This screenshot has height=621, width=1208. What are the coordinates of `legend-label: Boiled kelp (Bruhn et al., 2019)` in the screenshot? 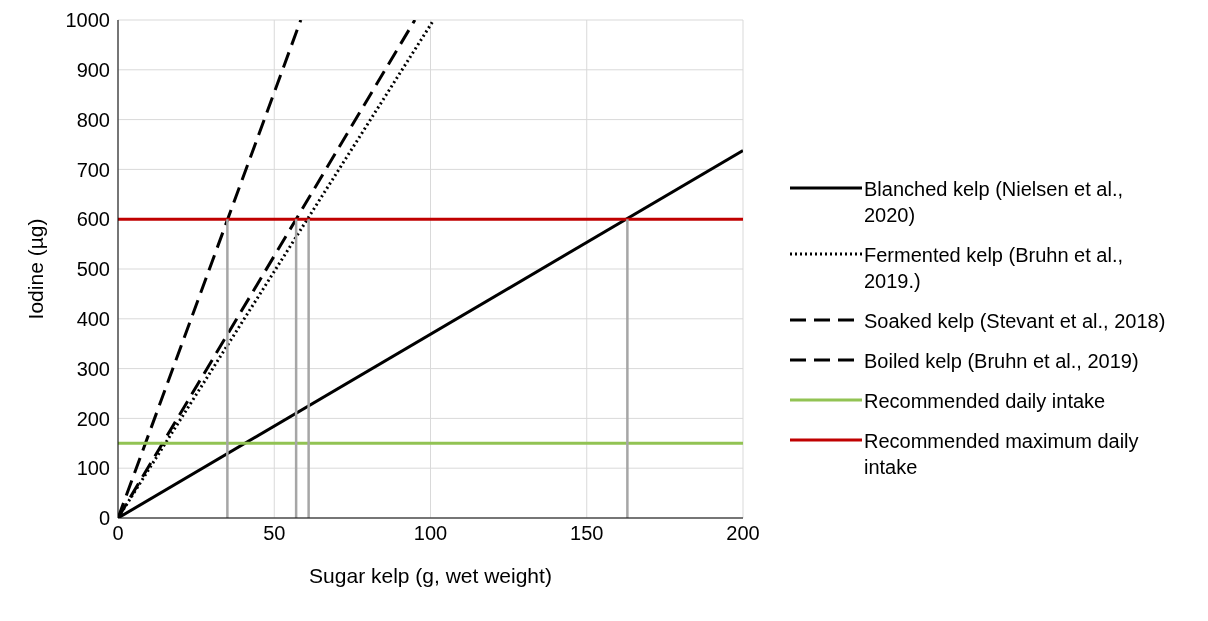 It's located at (1002, 361).